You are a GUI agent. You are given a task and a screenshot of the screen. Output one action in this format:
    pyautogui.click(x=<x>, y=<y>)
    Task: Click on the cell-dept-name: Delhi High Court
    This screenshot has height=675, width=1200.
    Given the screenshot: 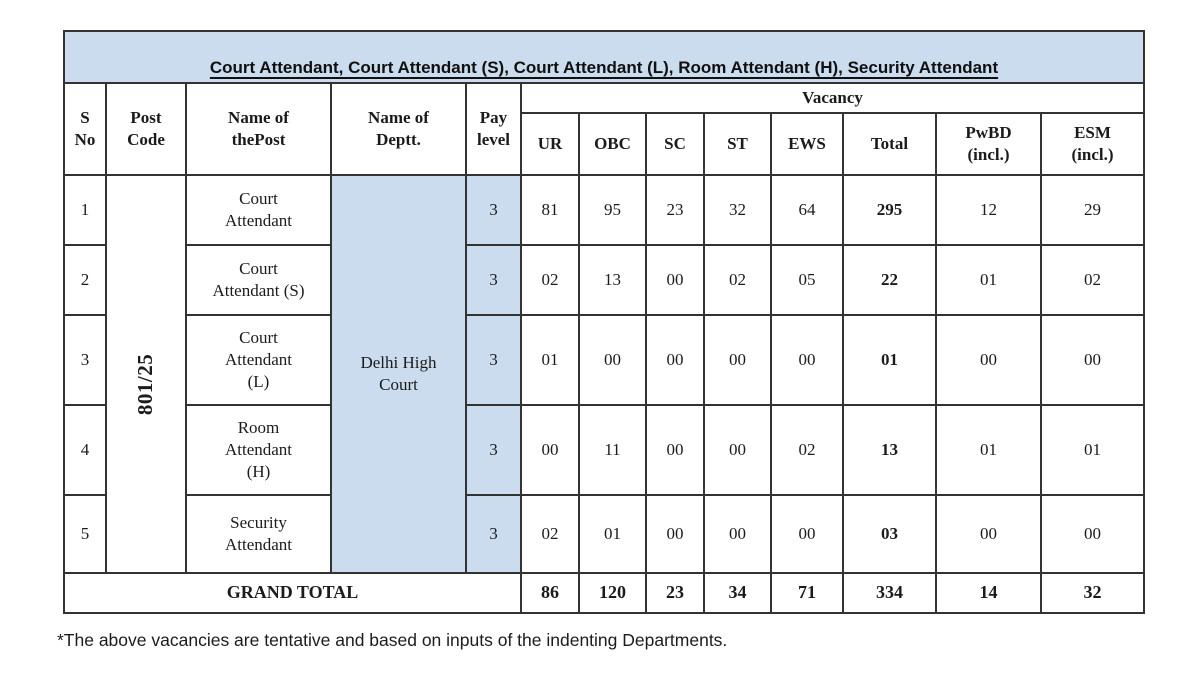 What is the action you would take?
    pyautogui.click(x=398, y=374)
    